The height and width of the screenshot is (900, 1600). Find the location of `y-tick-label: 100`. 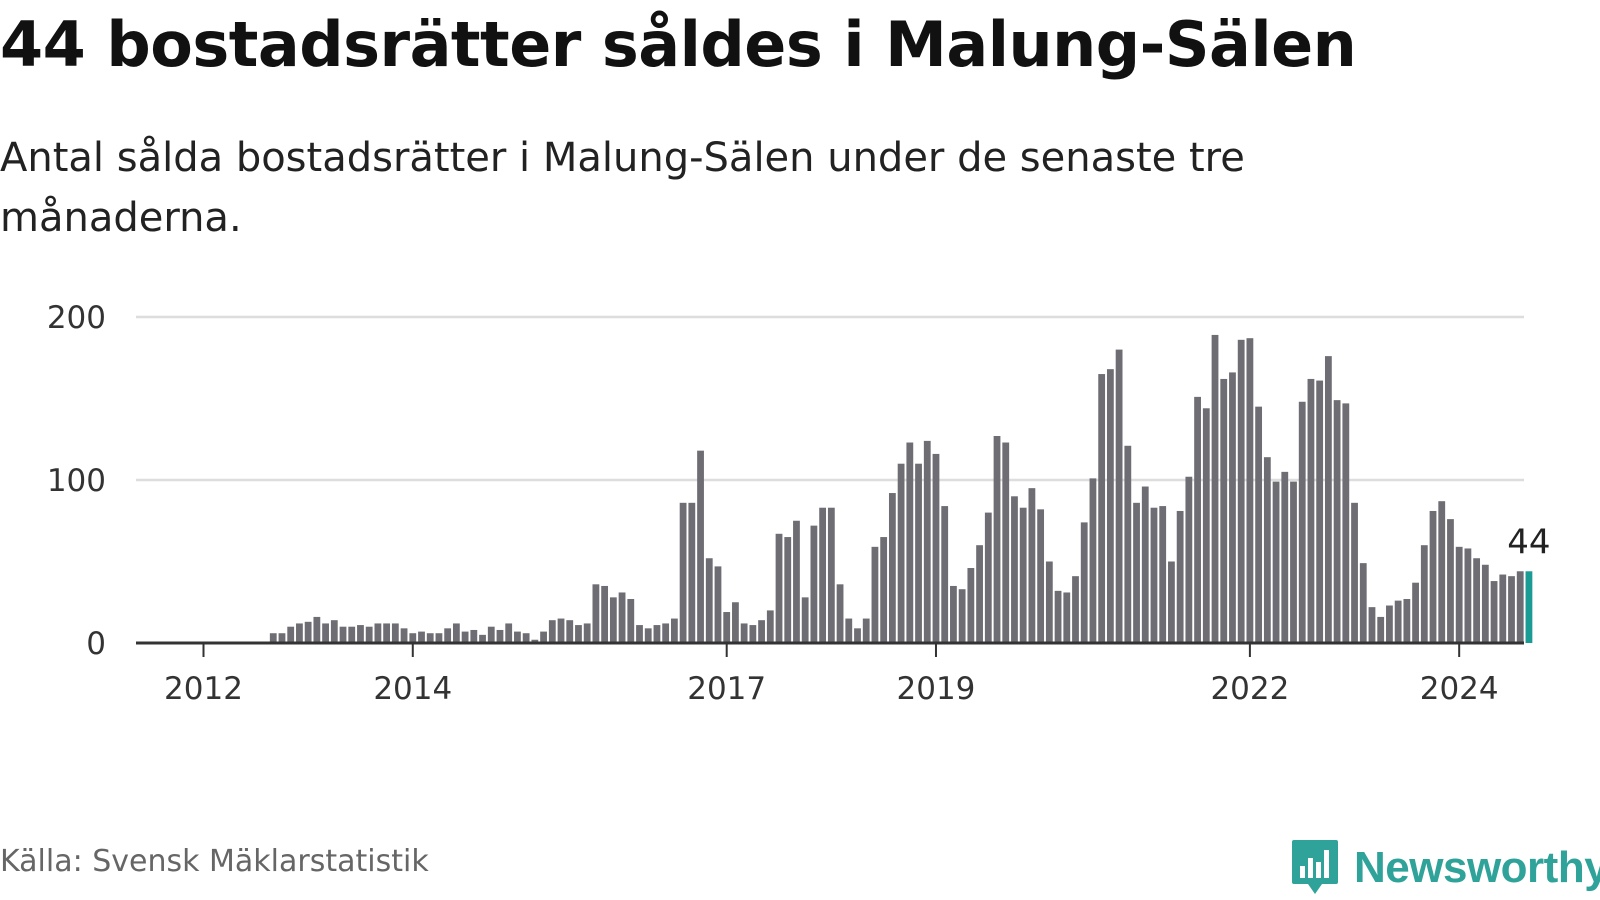

y-tick-label: 100 is located at coordinates (76, 481).